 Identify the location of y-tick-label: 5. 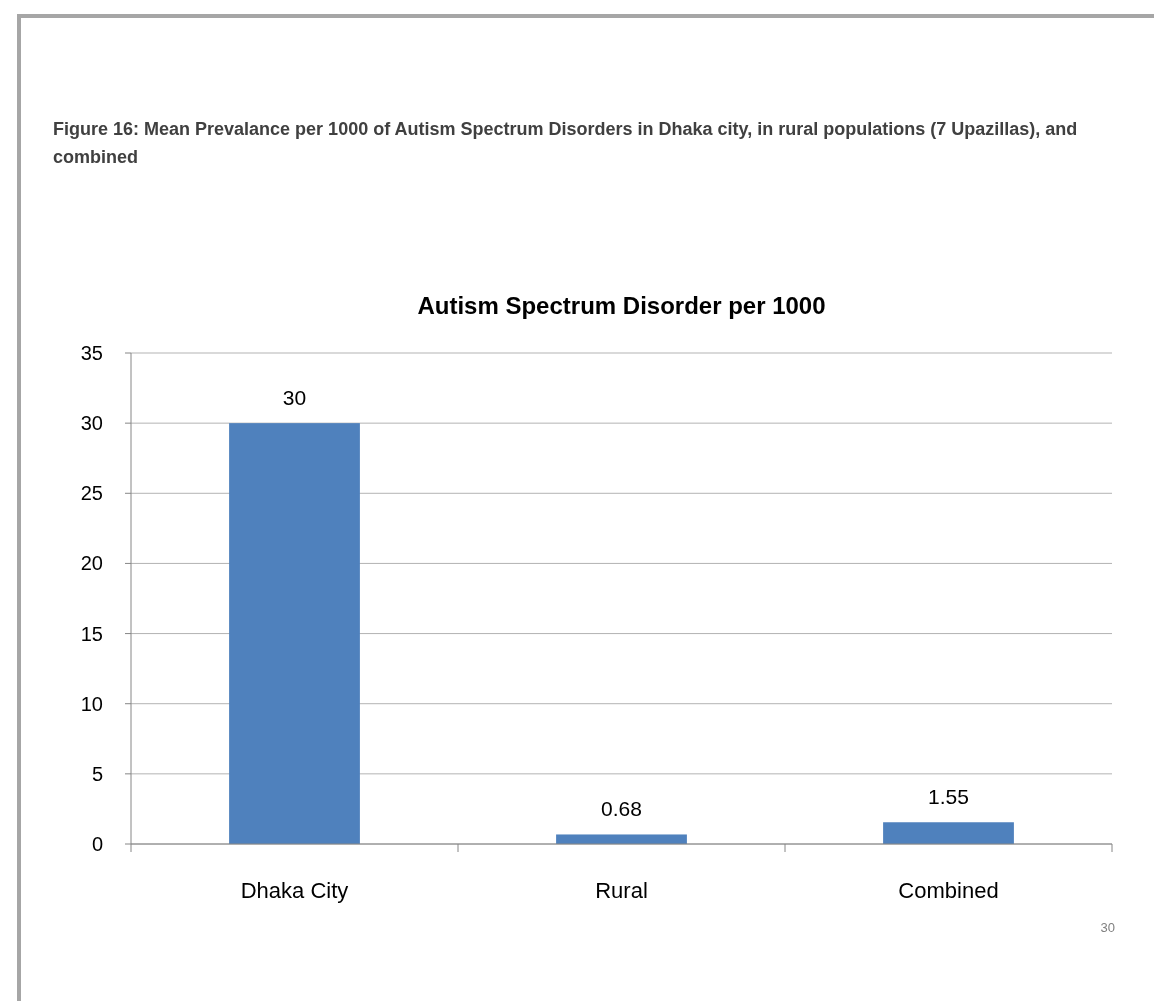
(97, 773).